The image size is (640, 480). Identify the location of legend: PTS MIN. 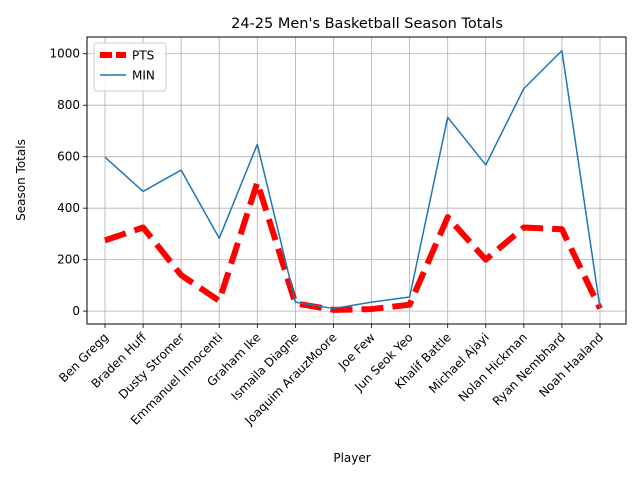
(130, 67).